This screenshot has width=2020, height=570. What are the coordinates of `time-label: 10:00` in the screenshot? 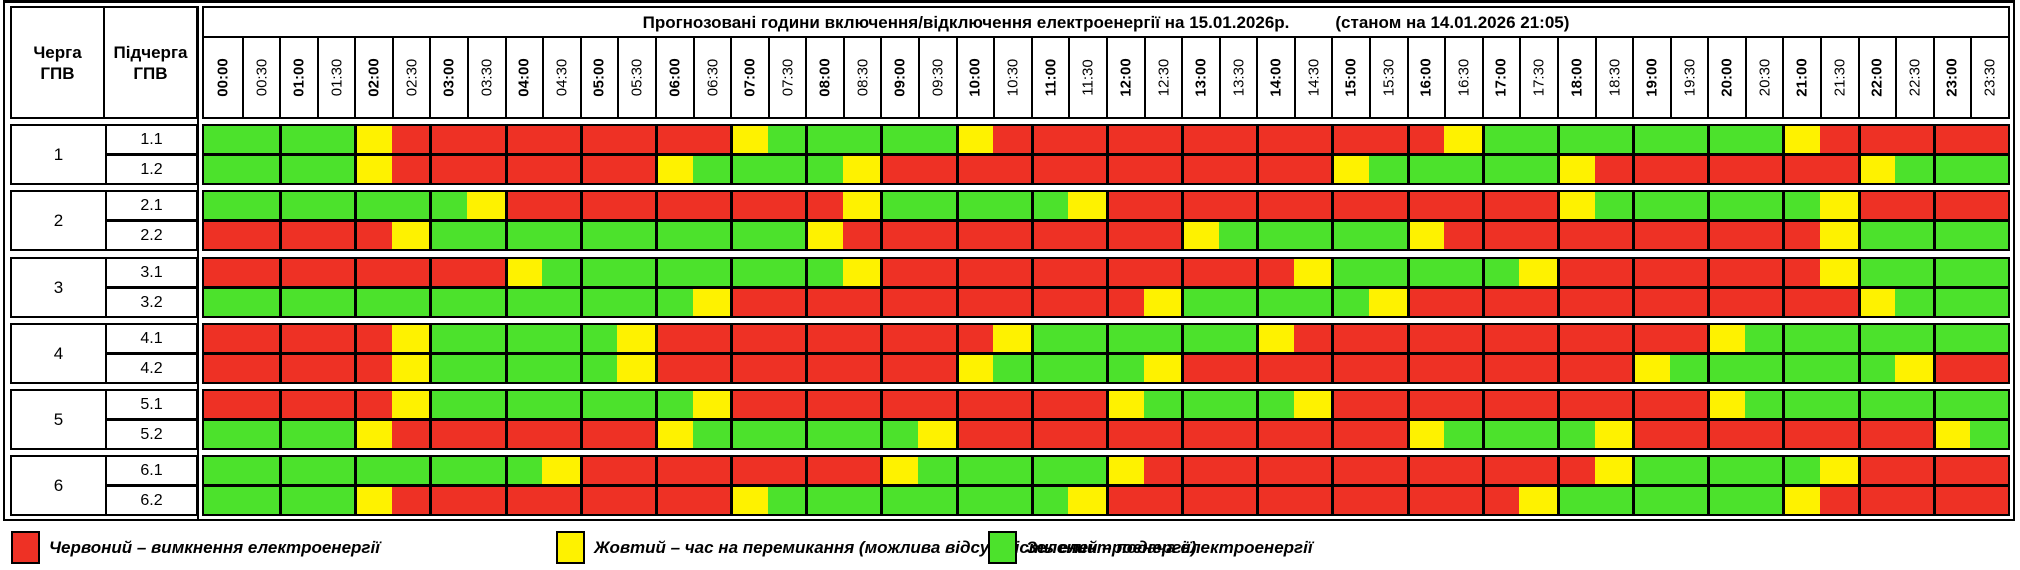 It's located at (975, 77).